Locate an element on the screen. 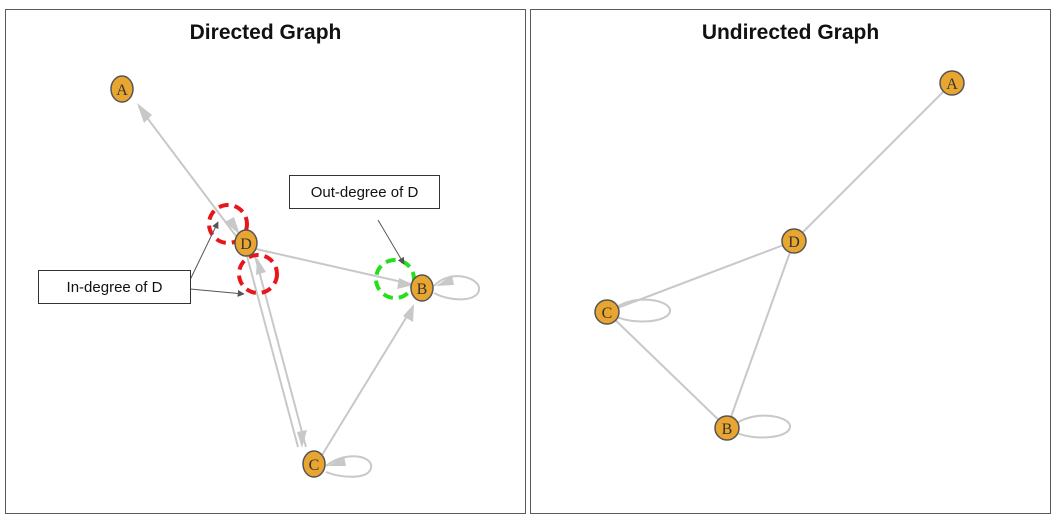 This screenshot has height=522, width=1057. out-degree-callout: Out-degree of D is located at coordinates (364, 192).